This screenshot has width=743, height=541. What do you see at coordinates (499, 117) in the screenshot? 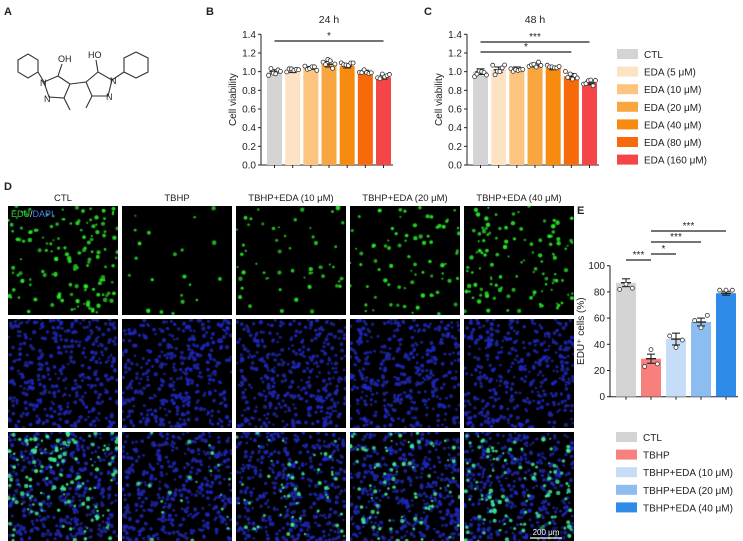
I see `bar-eda-5-m-` at bounding box center [499, 117].